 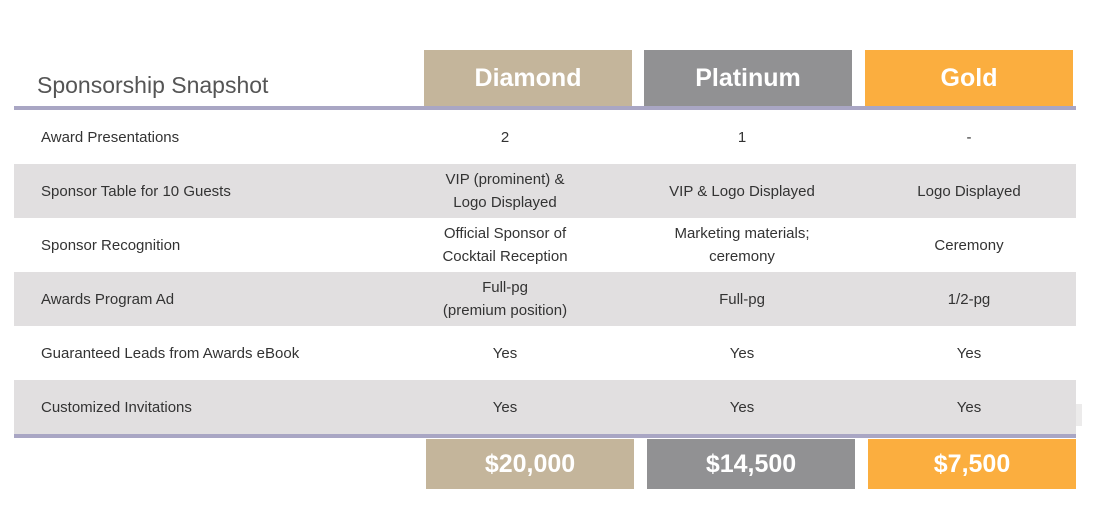 I want to click on diamond-value: 2, so click(x=505, y=137).